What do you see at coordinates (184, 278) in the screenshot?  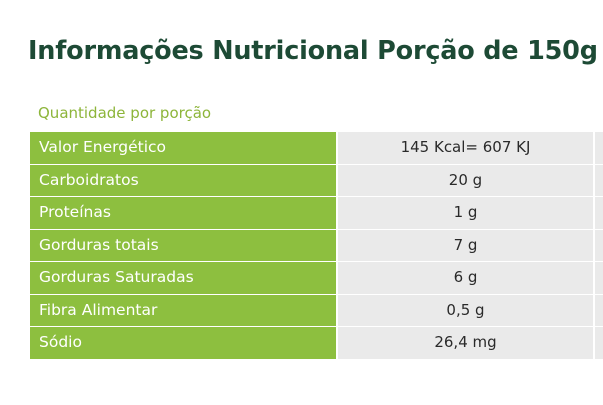 I see `nutrient-label: Gorduras Saturadas` at bounding box center [184, 278].